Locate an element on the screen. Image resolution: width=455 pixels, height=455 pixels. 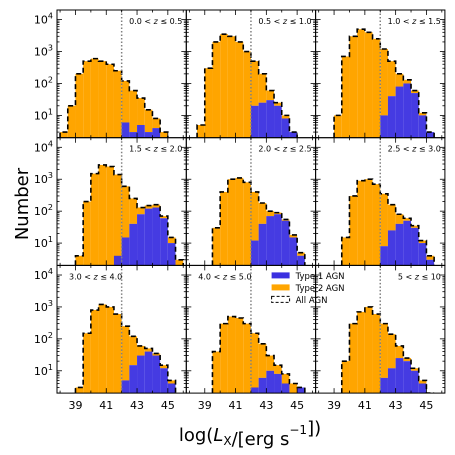
y-axis-title: Number is located at coordinates (22, 203).